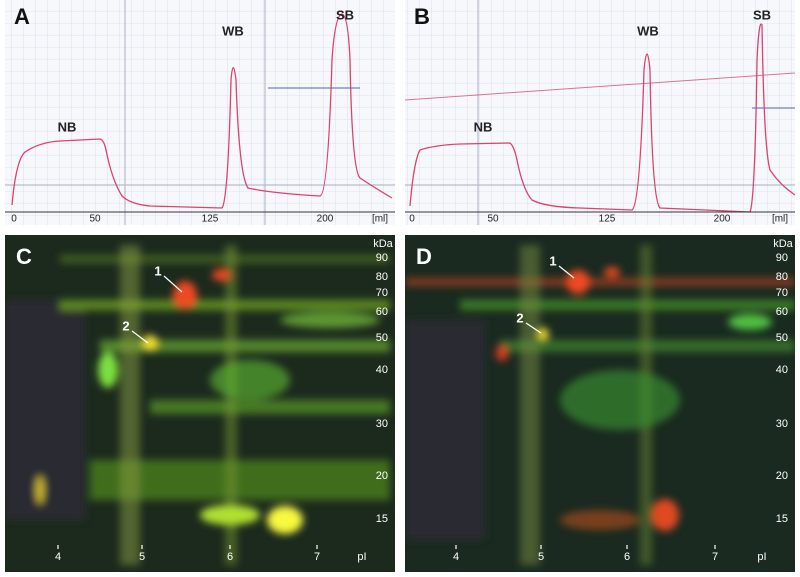 The image size is (800, 577). Describe the element at coordinates (424, 256) in the screenshot. I see `panel-letter: D` at that location.